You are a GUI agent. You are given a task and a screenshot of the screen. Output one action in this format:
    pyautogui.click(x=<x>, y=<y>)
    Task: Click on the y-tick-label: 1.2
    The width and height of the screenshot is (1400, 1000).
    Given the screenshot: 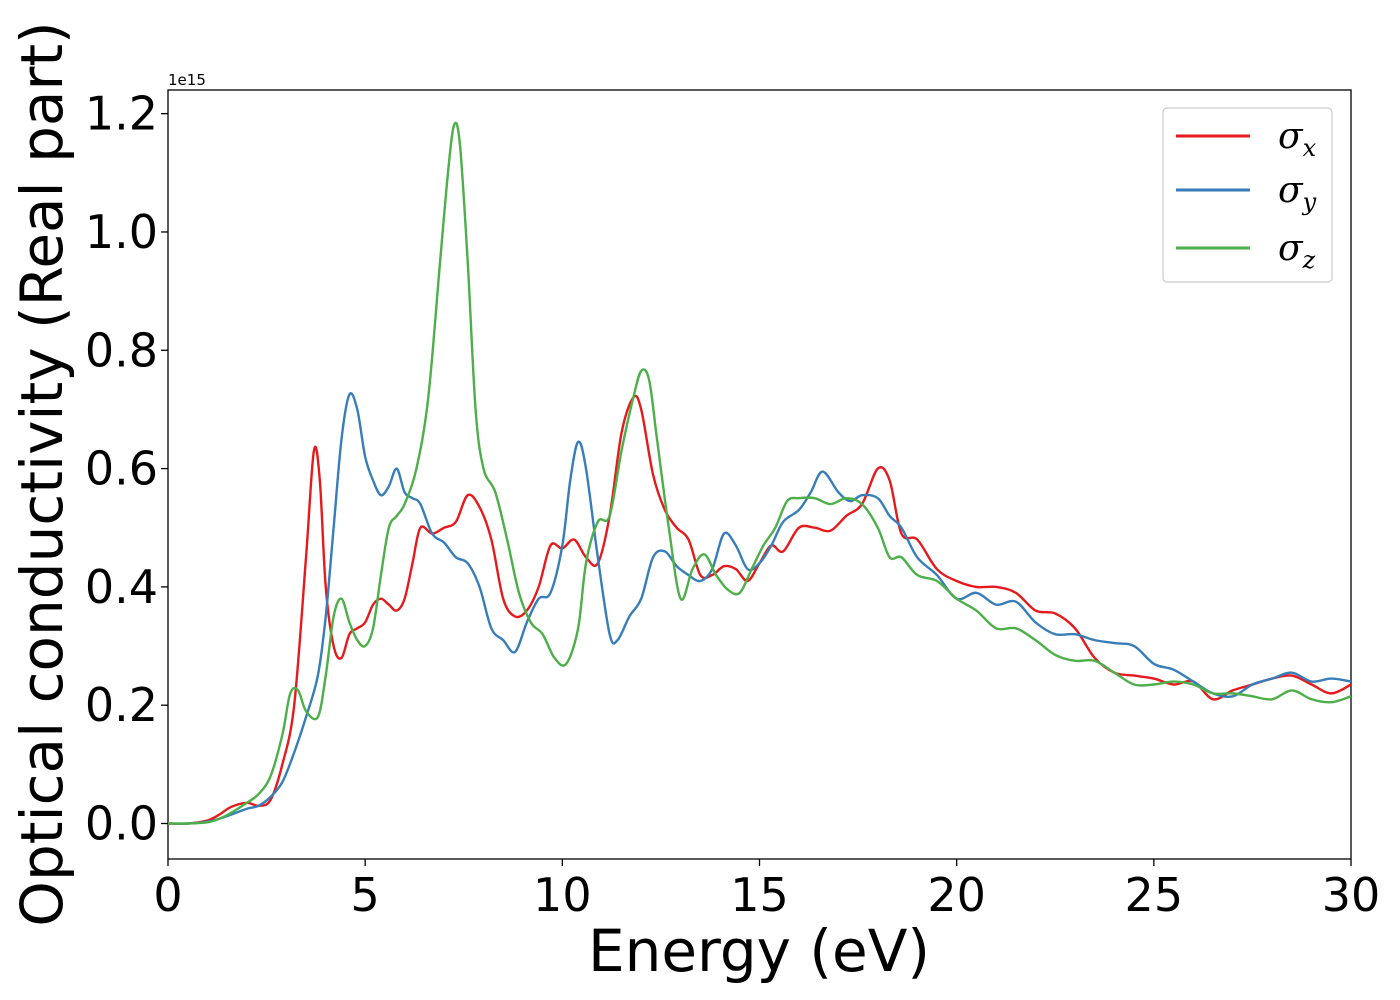 What is the action you would take?
    pyautogui.click(x=121, y=114)
    